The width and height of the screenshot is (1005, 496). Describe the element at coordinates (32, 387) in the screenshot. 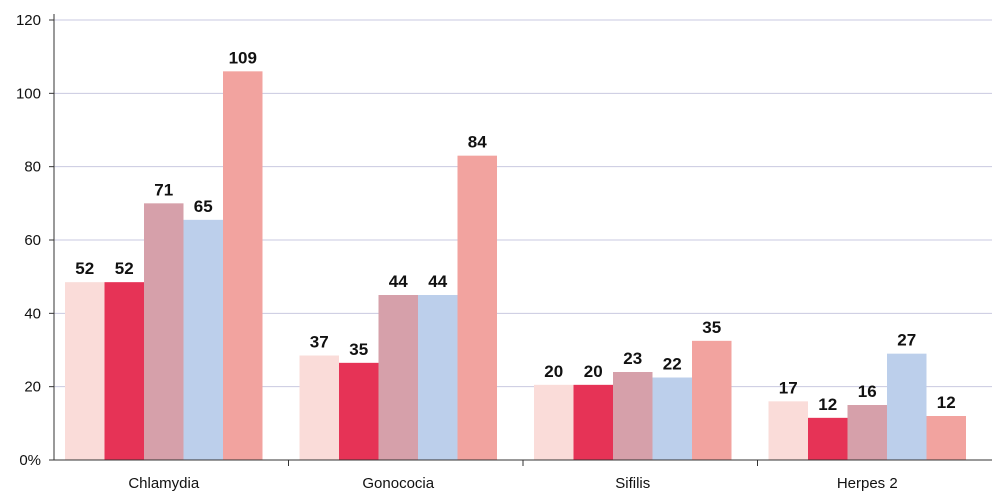

I see `y-tick-label: 20` at that location.